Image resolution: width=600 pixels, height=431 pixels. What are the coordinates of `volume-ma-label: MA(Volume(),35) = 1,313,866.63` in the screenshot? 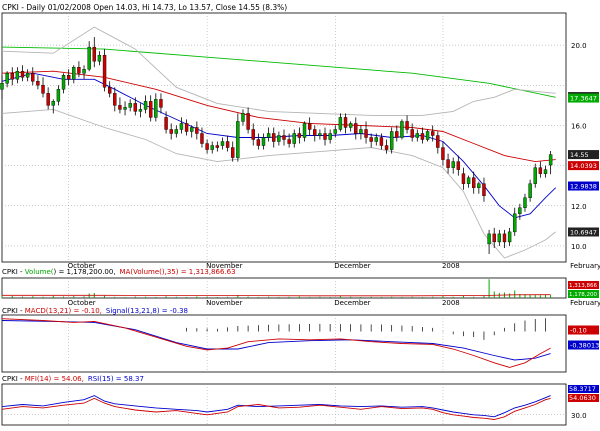 It's located at (178, 272).